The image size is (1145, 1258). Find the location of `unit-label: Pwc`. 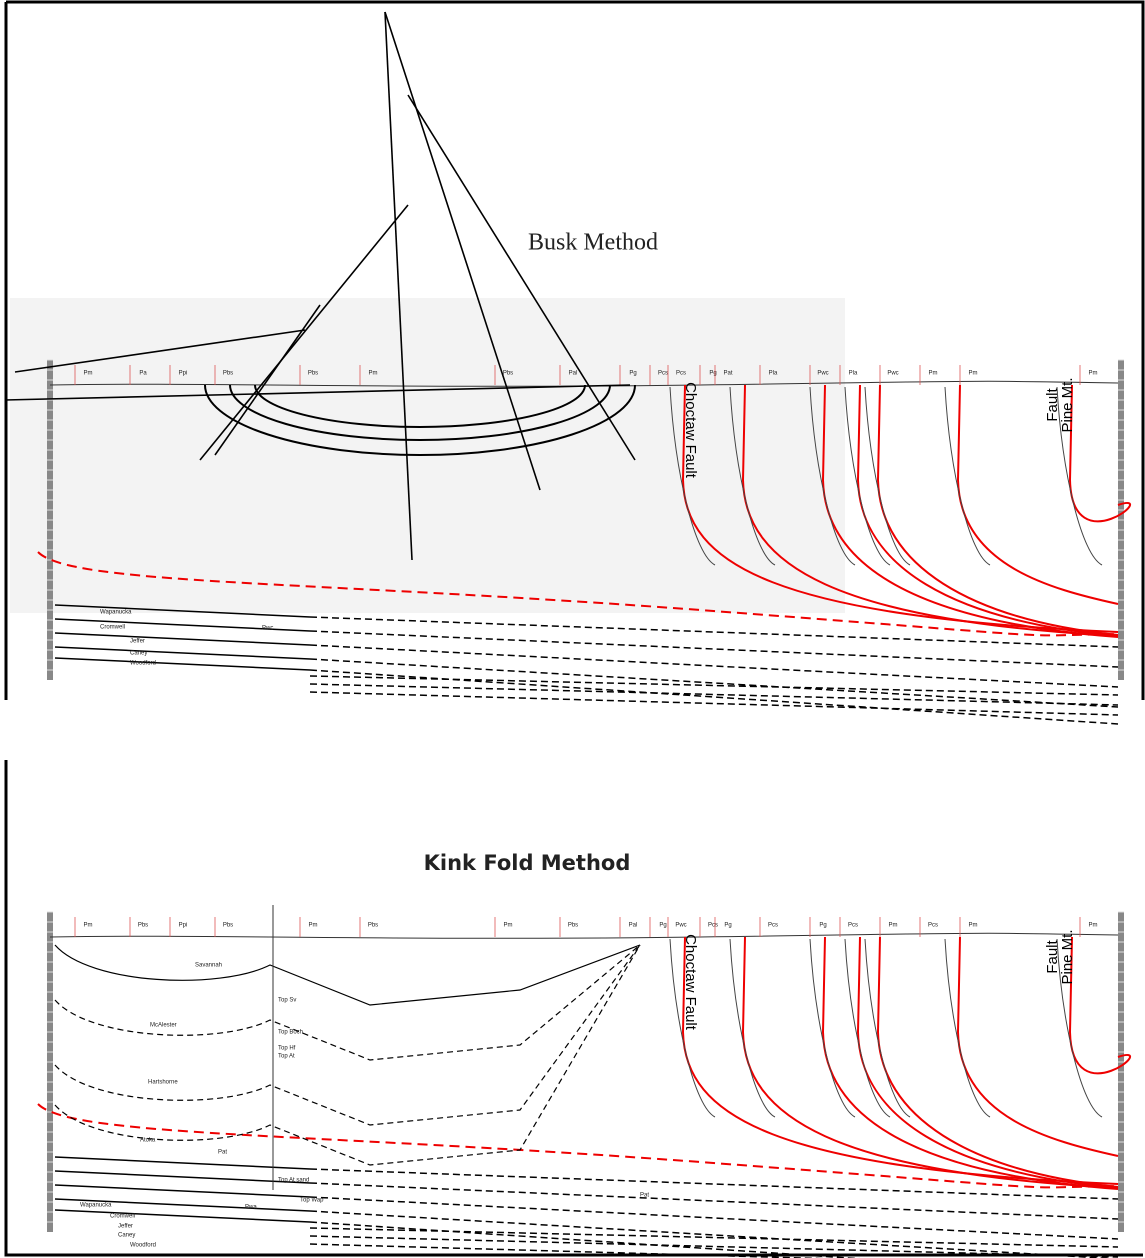

unit-label: Pwc is located at coordinates (267, 629).